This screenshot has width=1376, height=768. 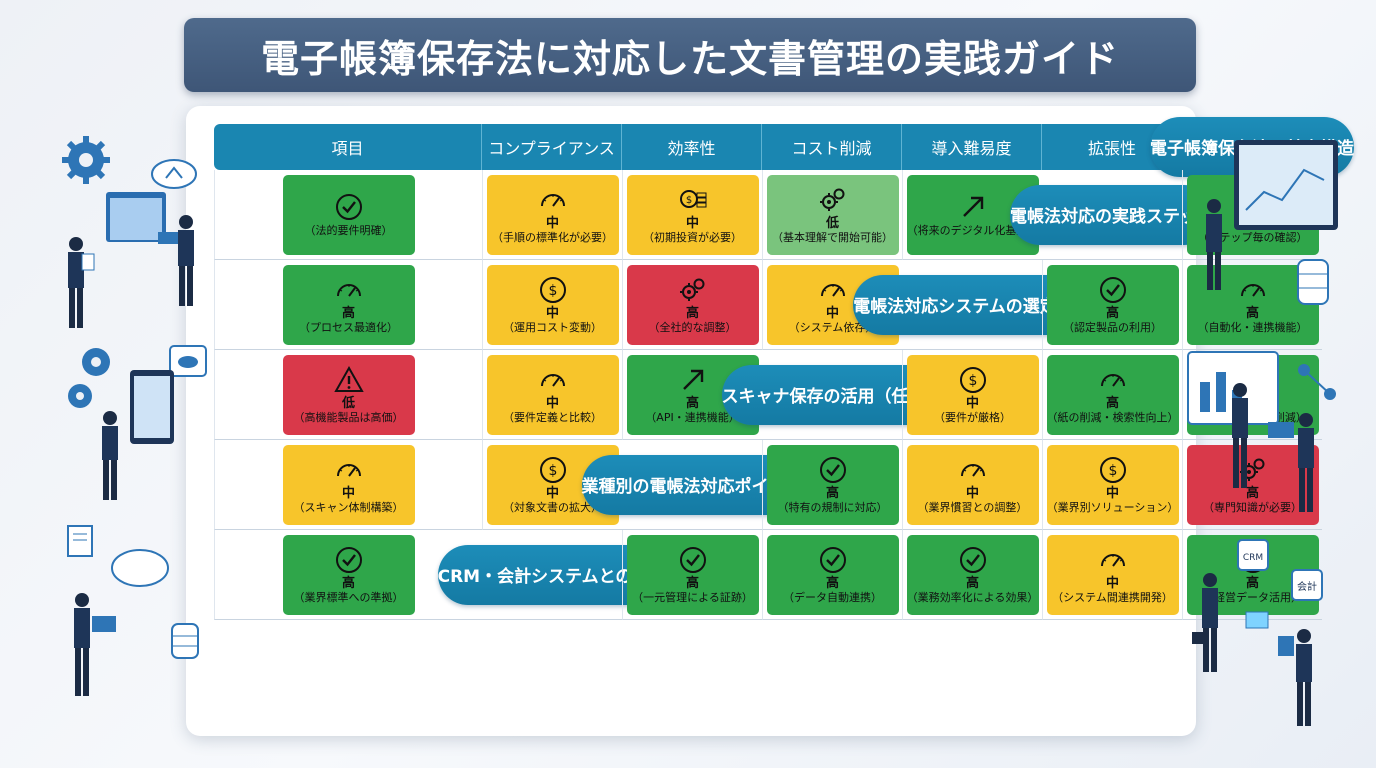 I want to click on table-cell: $ 中（運用コスト変動）, so click(x=552, y=305).